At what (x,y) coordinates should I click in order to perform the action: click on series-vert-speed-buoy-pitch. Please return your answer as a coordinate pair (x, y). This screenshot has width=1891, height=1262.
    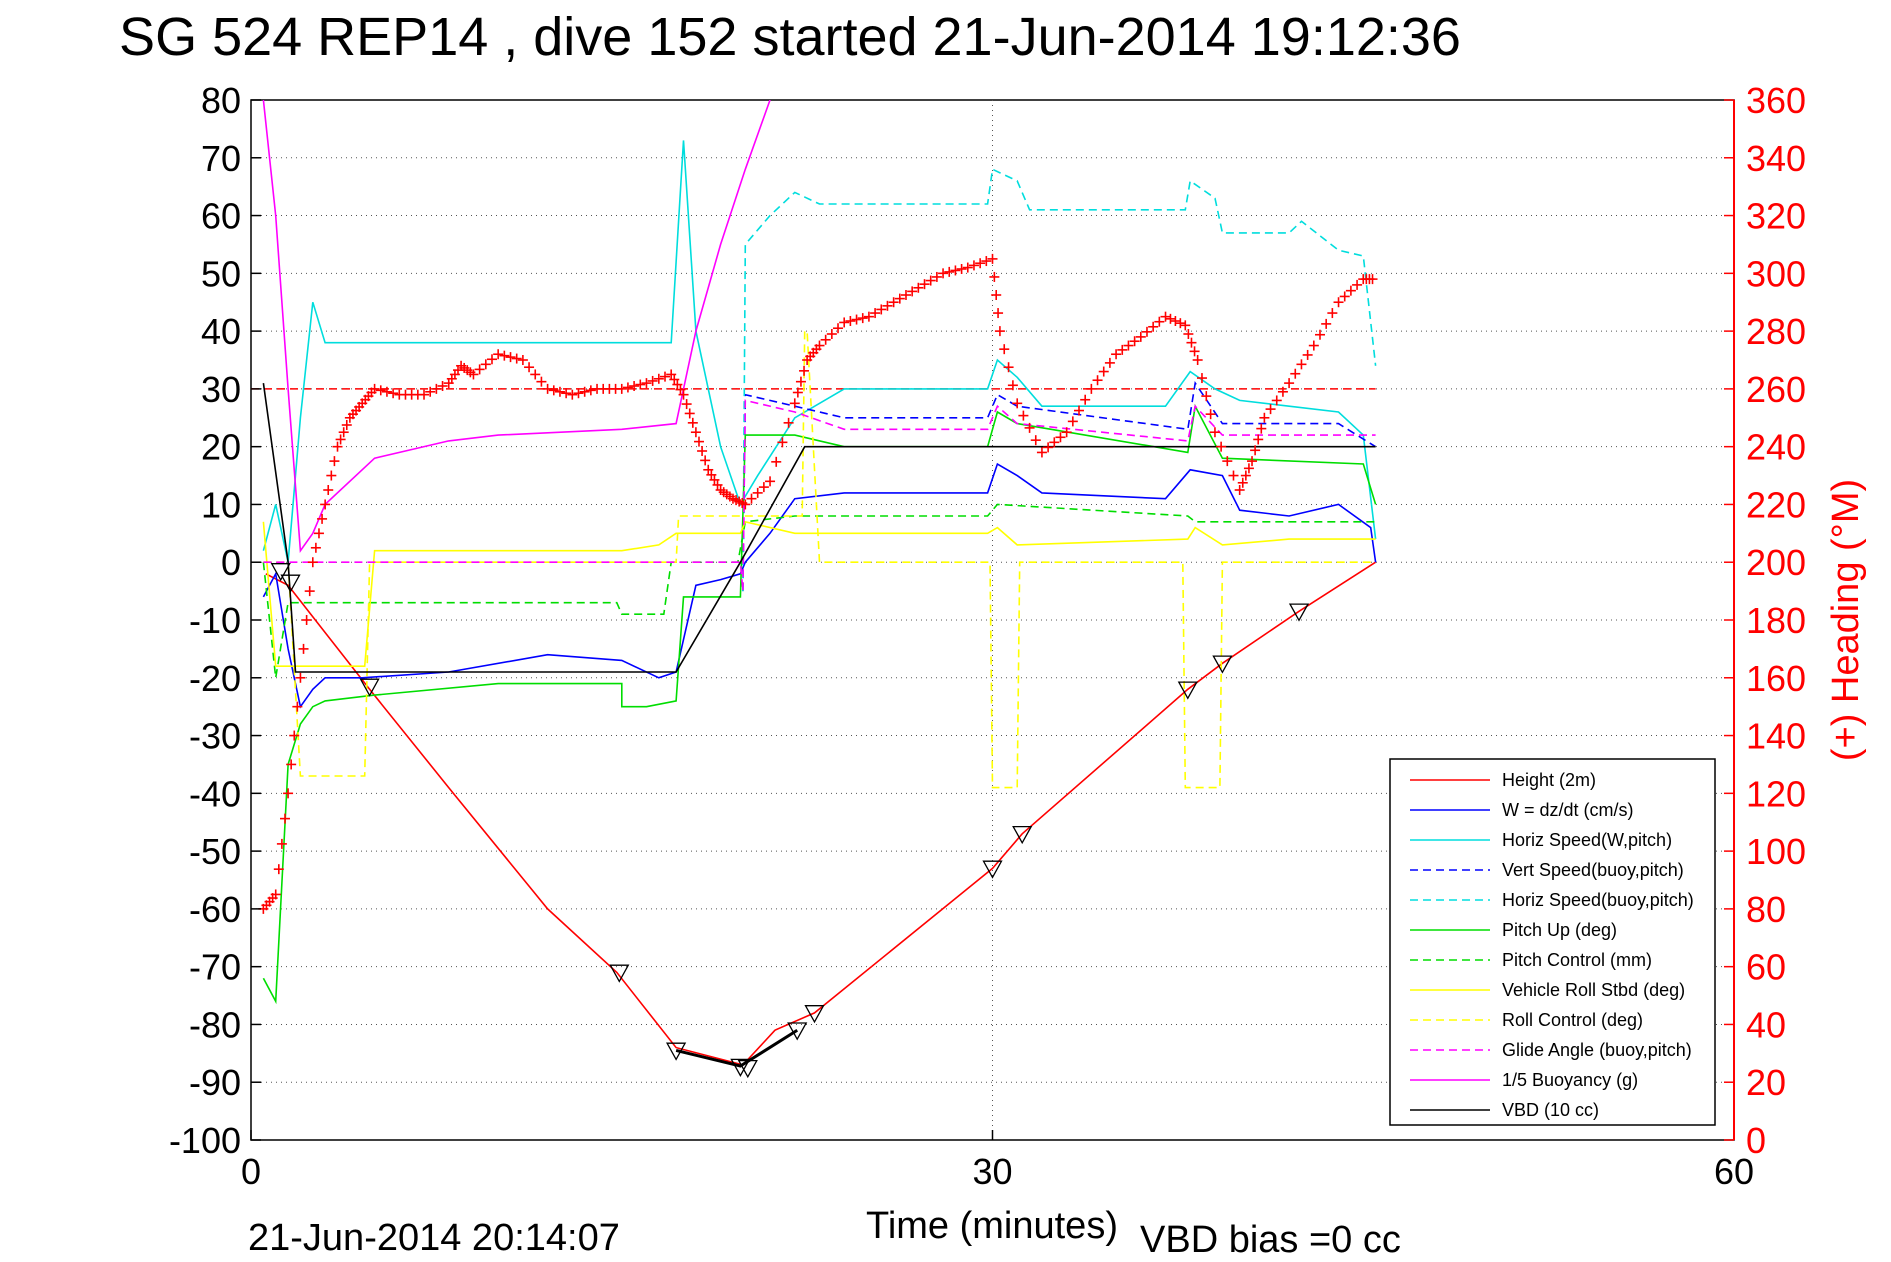
    Looking at the image, I should click on (1059, 486).